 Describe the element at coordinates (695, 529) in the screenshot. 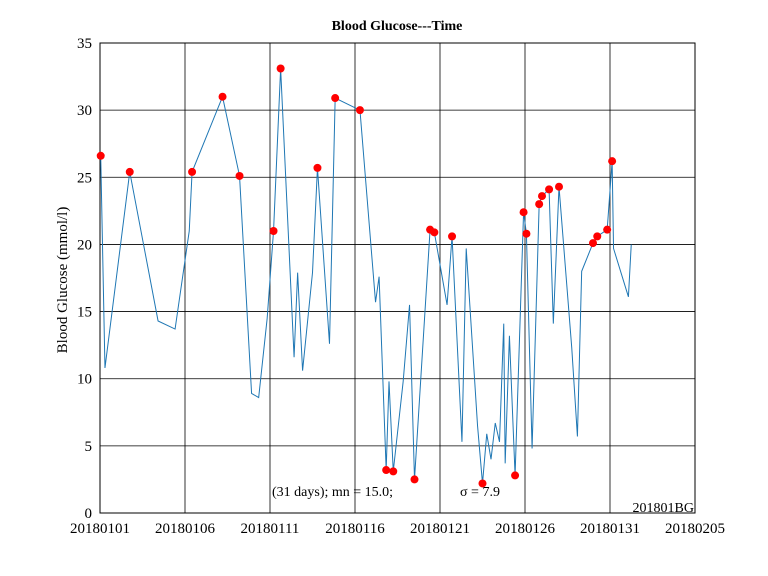

I see `x-tick-label: 20180205` at that location.